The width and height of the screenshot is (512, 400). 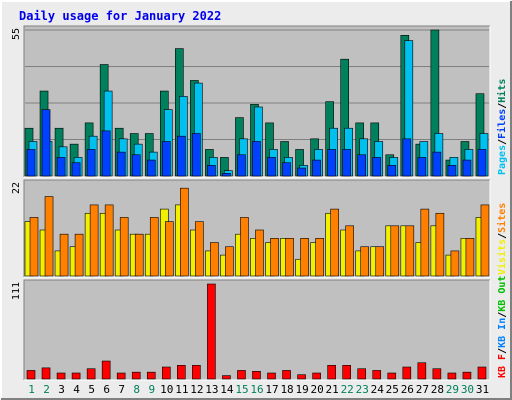 I want to click on x-tick-label-day-21: 21, so click(x=332, y=389).